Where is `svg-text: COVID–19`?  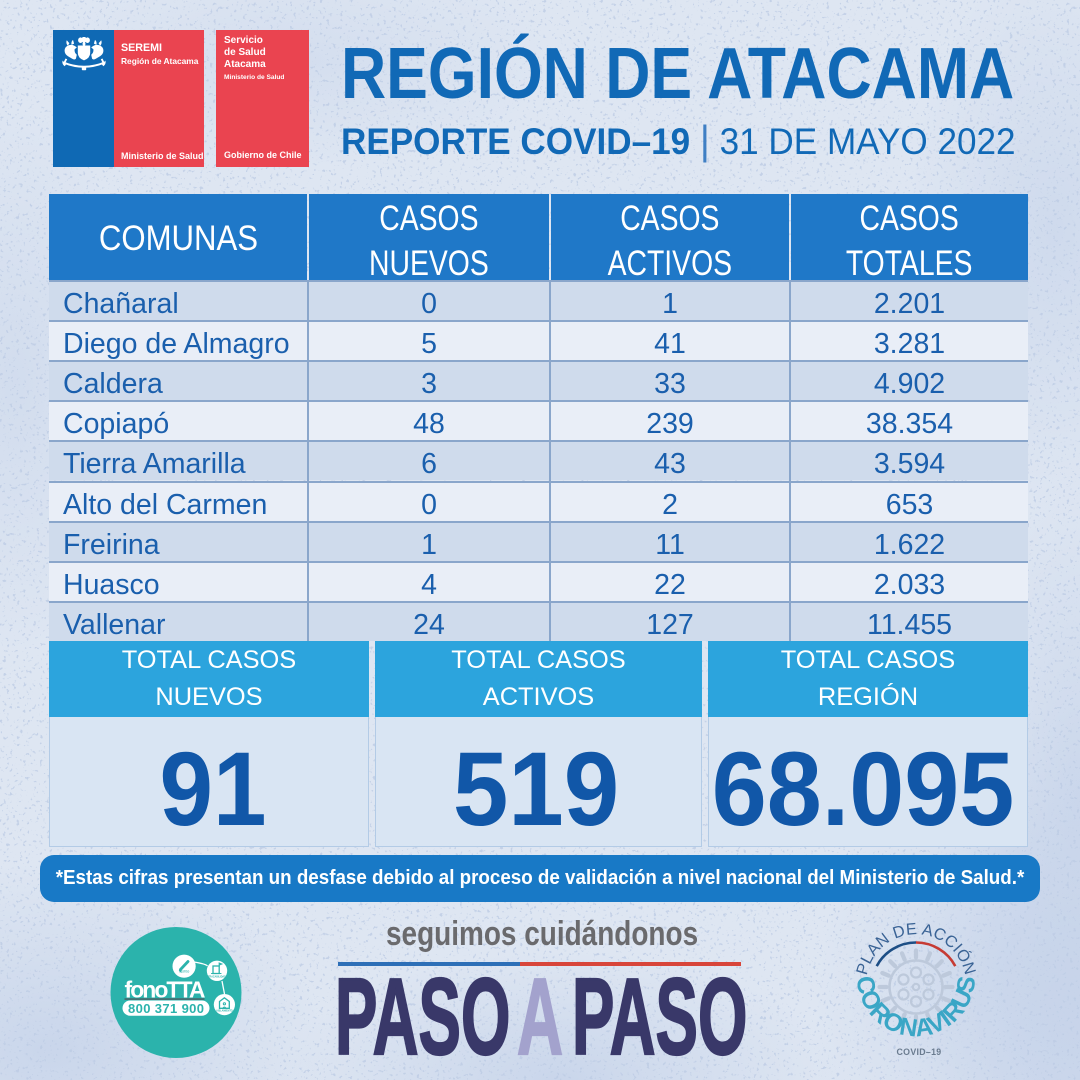 svg-text: COVID–19 is located at coordinates (919, 1052).